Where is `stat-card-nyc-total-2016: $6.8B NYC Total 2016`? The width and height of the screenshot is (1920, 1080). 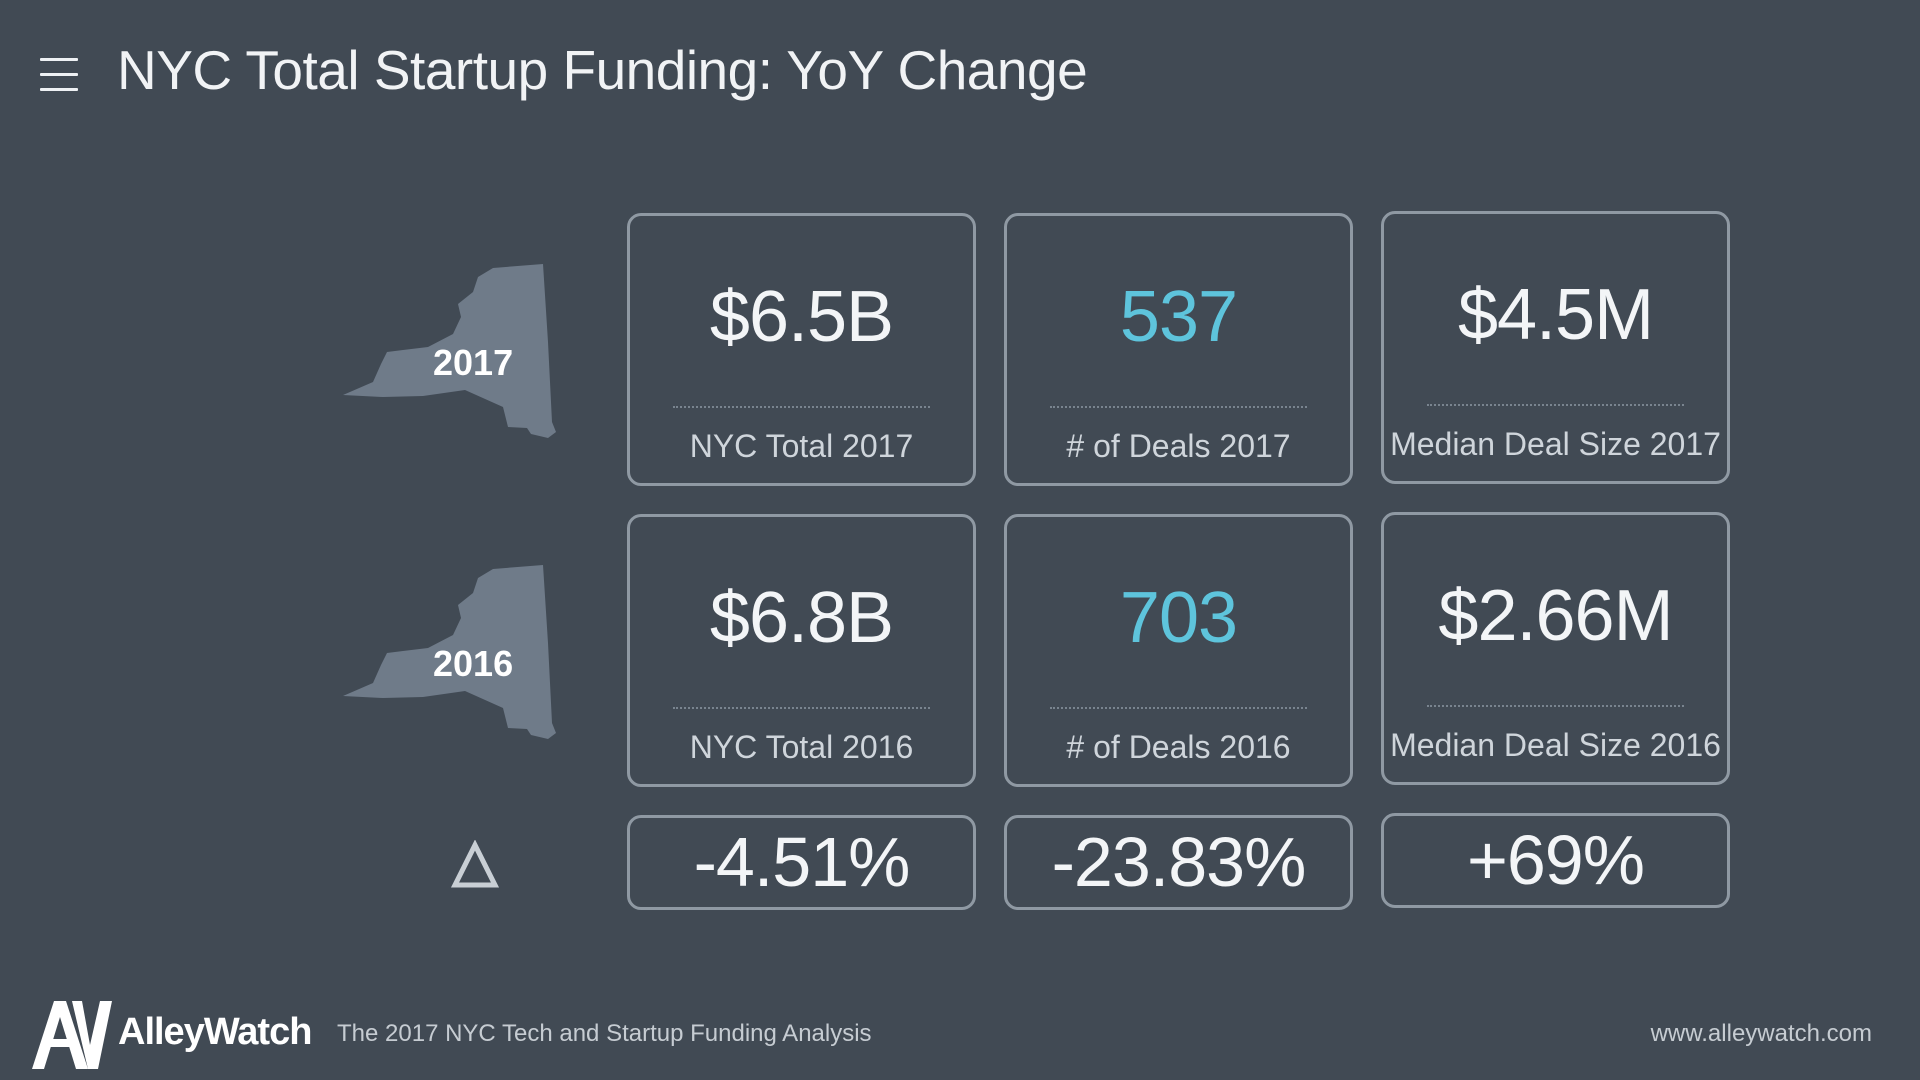 stat-card-nyc-total-2016: $6.8B NYC Total 2016 is located at coordinates (801, 650).